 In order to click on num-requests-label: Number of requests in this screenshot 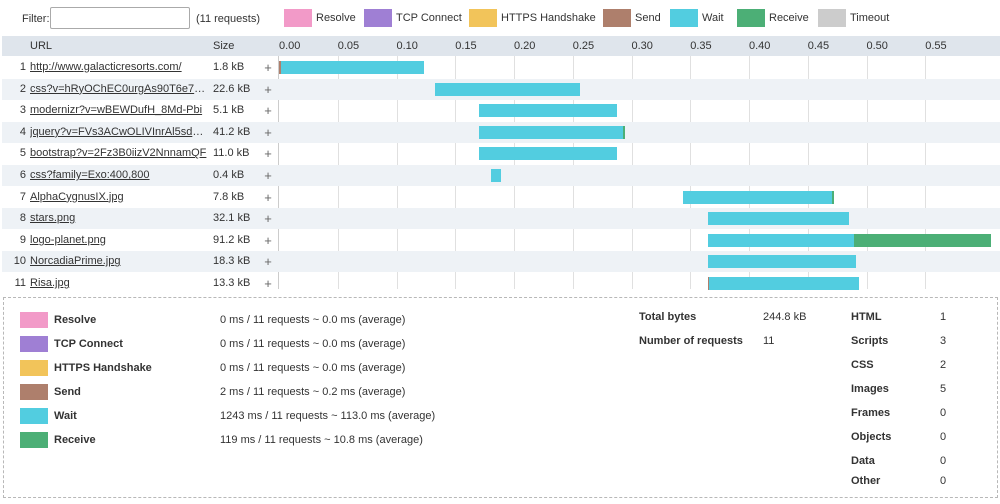, I will do `click(691, 341)`.